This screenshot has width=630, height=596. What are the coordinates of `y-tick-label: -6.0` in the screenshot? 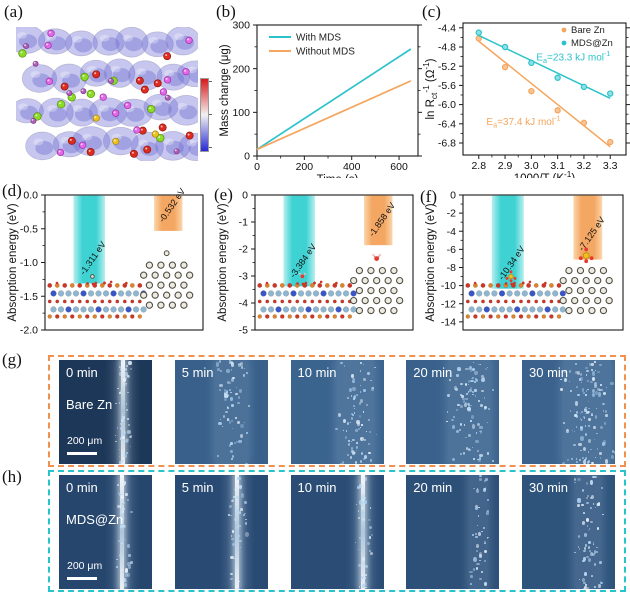 It's located at (447, 105).